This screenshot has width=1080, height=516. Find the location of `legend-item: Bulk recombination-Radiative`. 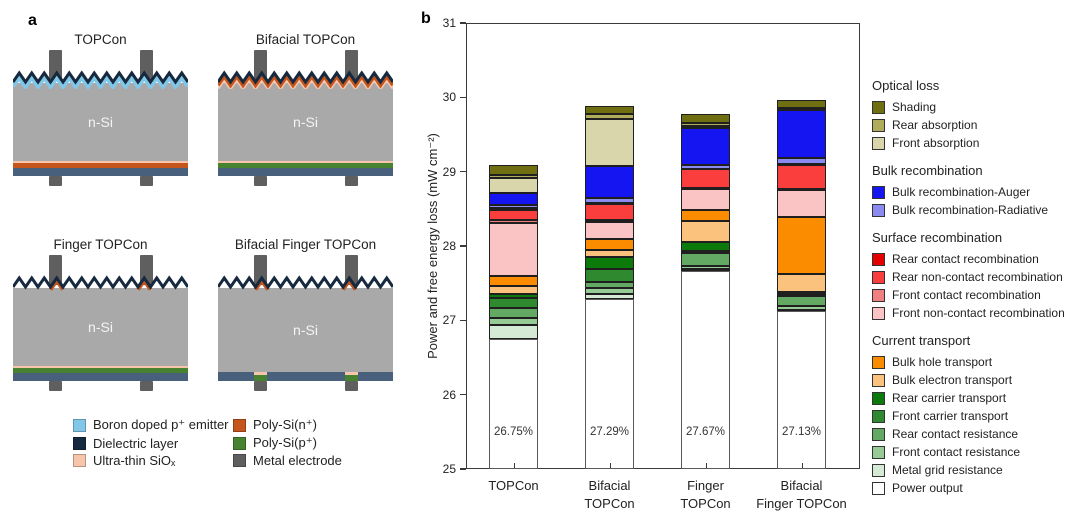

legend-item: Bulk recombination-Radiative is located at coordinates (975, 210).